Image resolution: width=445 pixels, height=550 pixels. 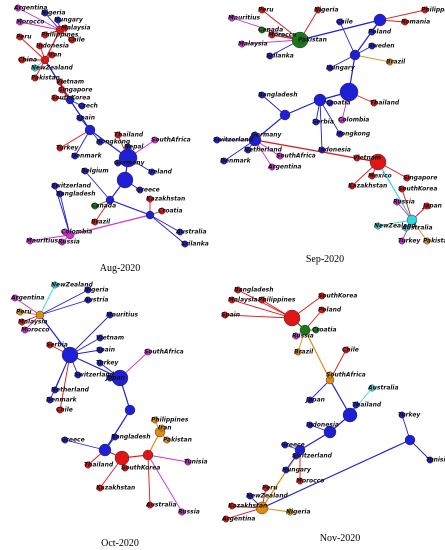 What do you see at coordinates (266, 10) in the screenshot?
I see `country-label: Peru` at bounding box center [266, 10].